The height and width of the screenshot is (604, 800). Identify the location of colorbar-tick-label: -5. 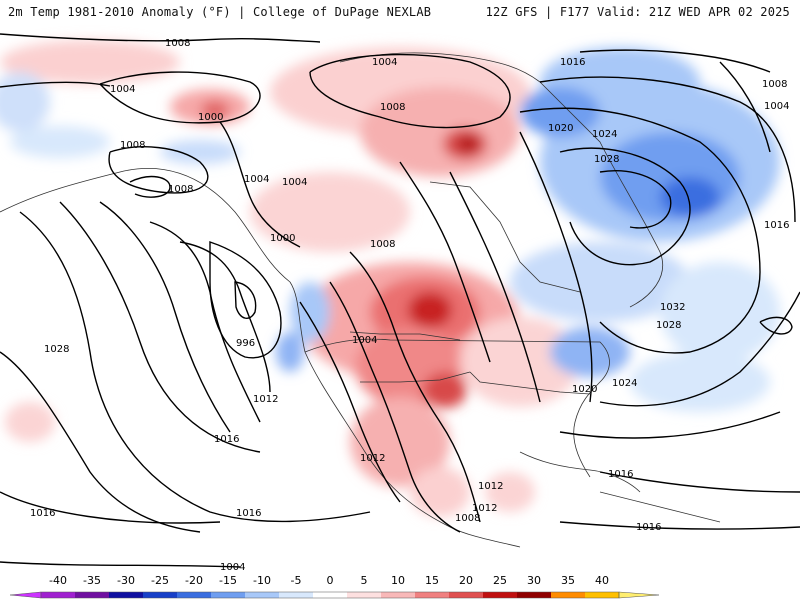
(296, 580).